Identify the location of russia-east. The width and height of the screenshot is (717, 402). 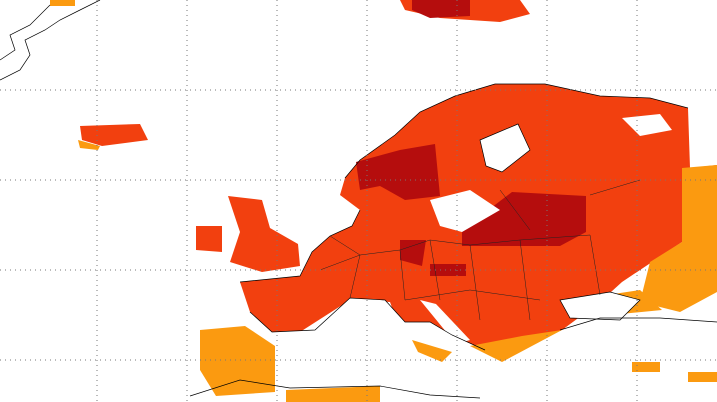
(678, 238).